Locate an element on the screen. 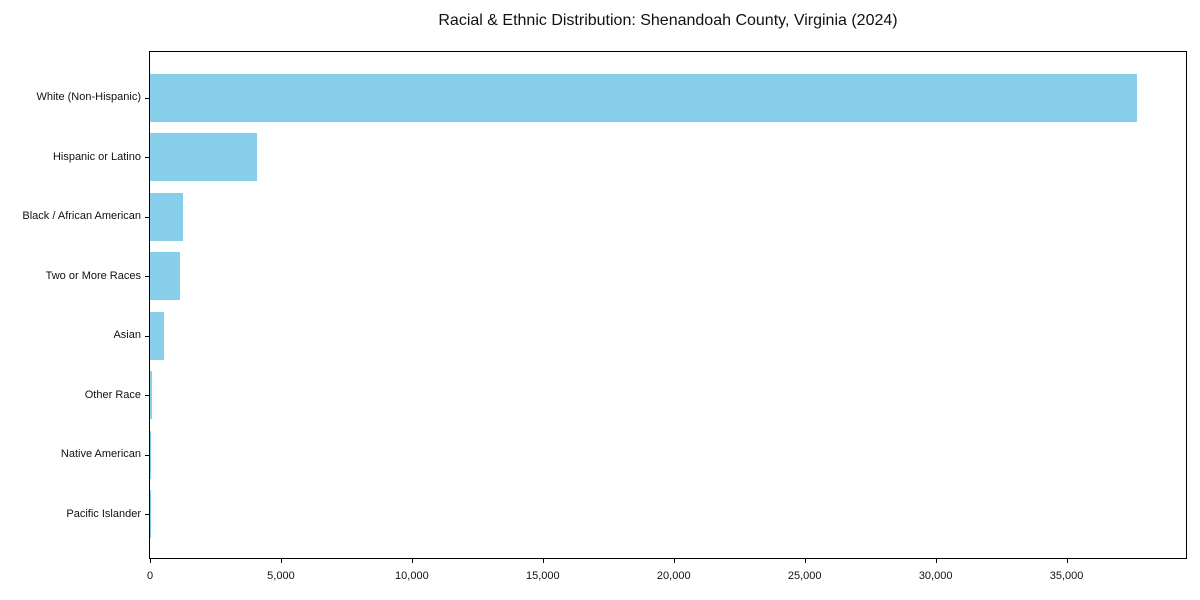 The width and height of the screenshot is (1200, 600). bar-white-non-hispanic is located at coordinates (644, 97).